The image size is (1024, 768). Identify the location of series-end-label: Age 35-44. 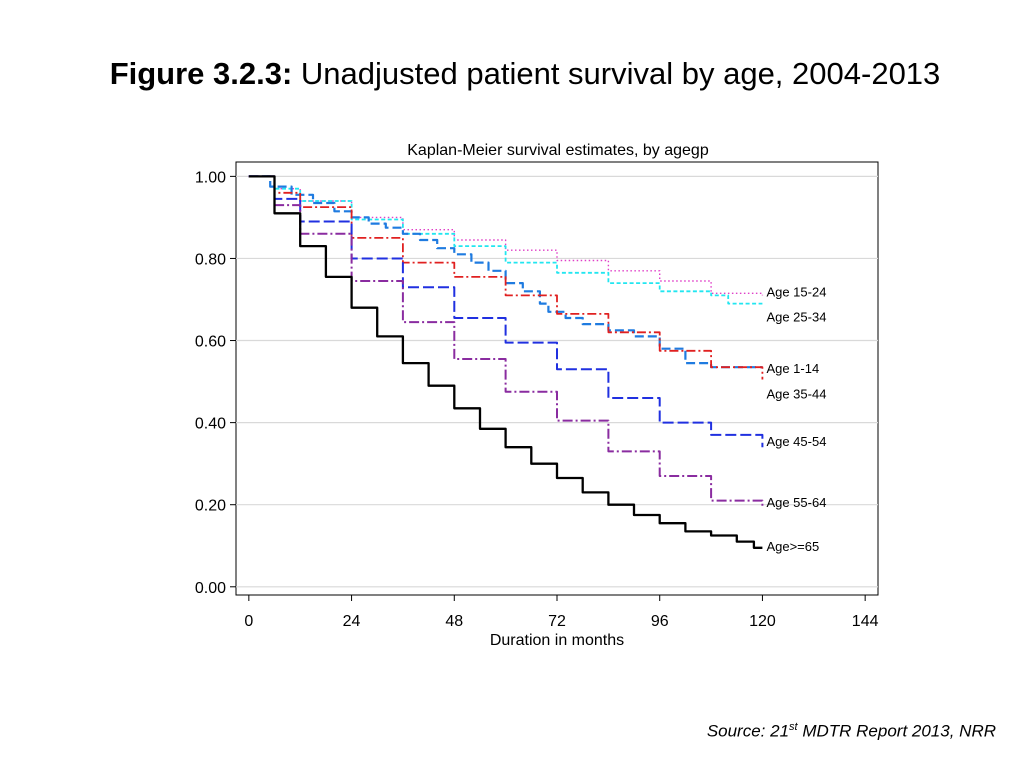
(796, 394).